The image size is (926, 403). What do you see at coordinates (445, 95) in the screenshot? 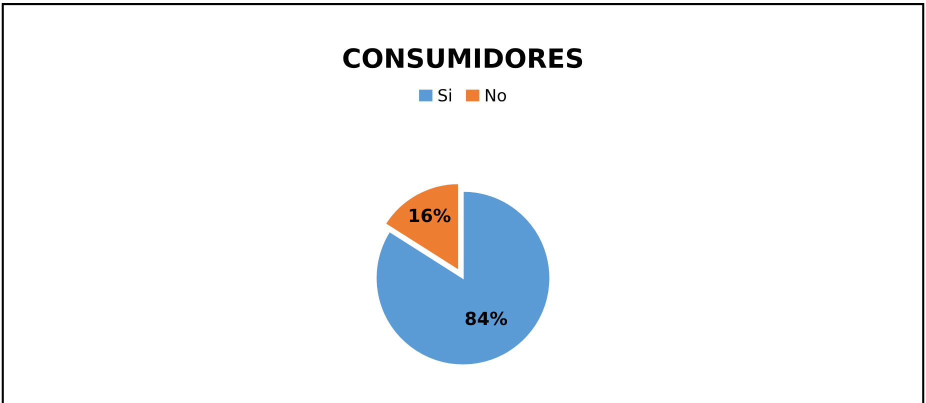
I see `legend-label: Si` at bounding box center [445, 95].